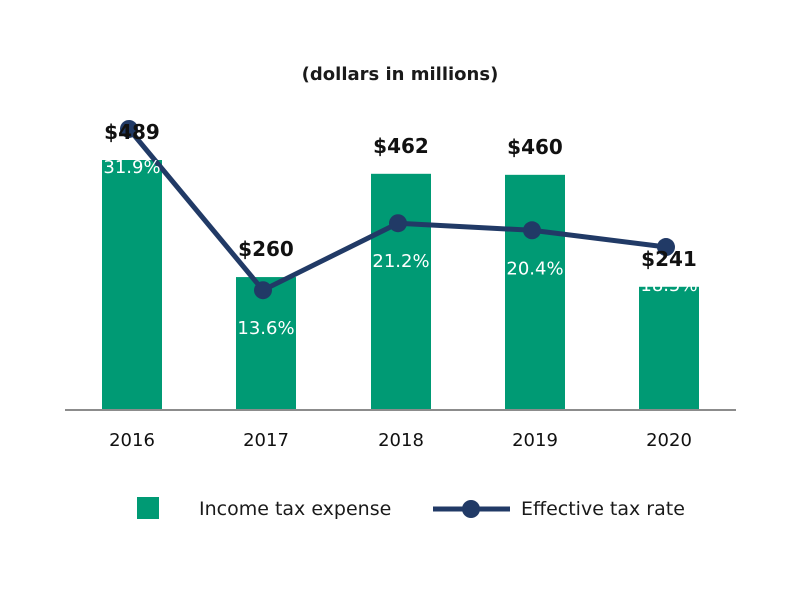 Image resolution: width=800 pixels, height=600 pixels. I want to click on rate-label-2017: 13.6%, so click(265, 328).